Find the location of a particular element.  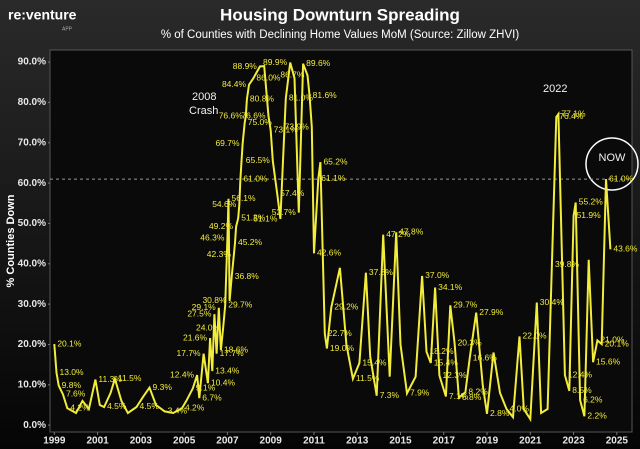

data-label: 89.9% is located at coordinates (275, 62).